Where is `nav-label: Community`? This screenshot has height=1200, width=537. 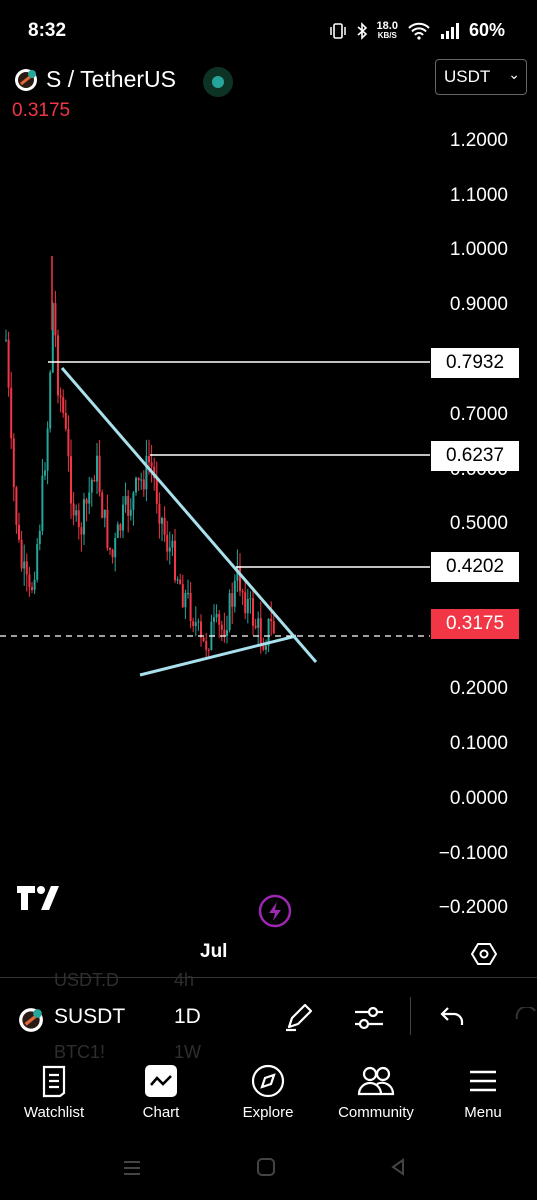 nav-label: Community is located at coordinates (376, 1112).